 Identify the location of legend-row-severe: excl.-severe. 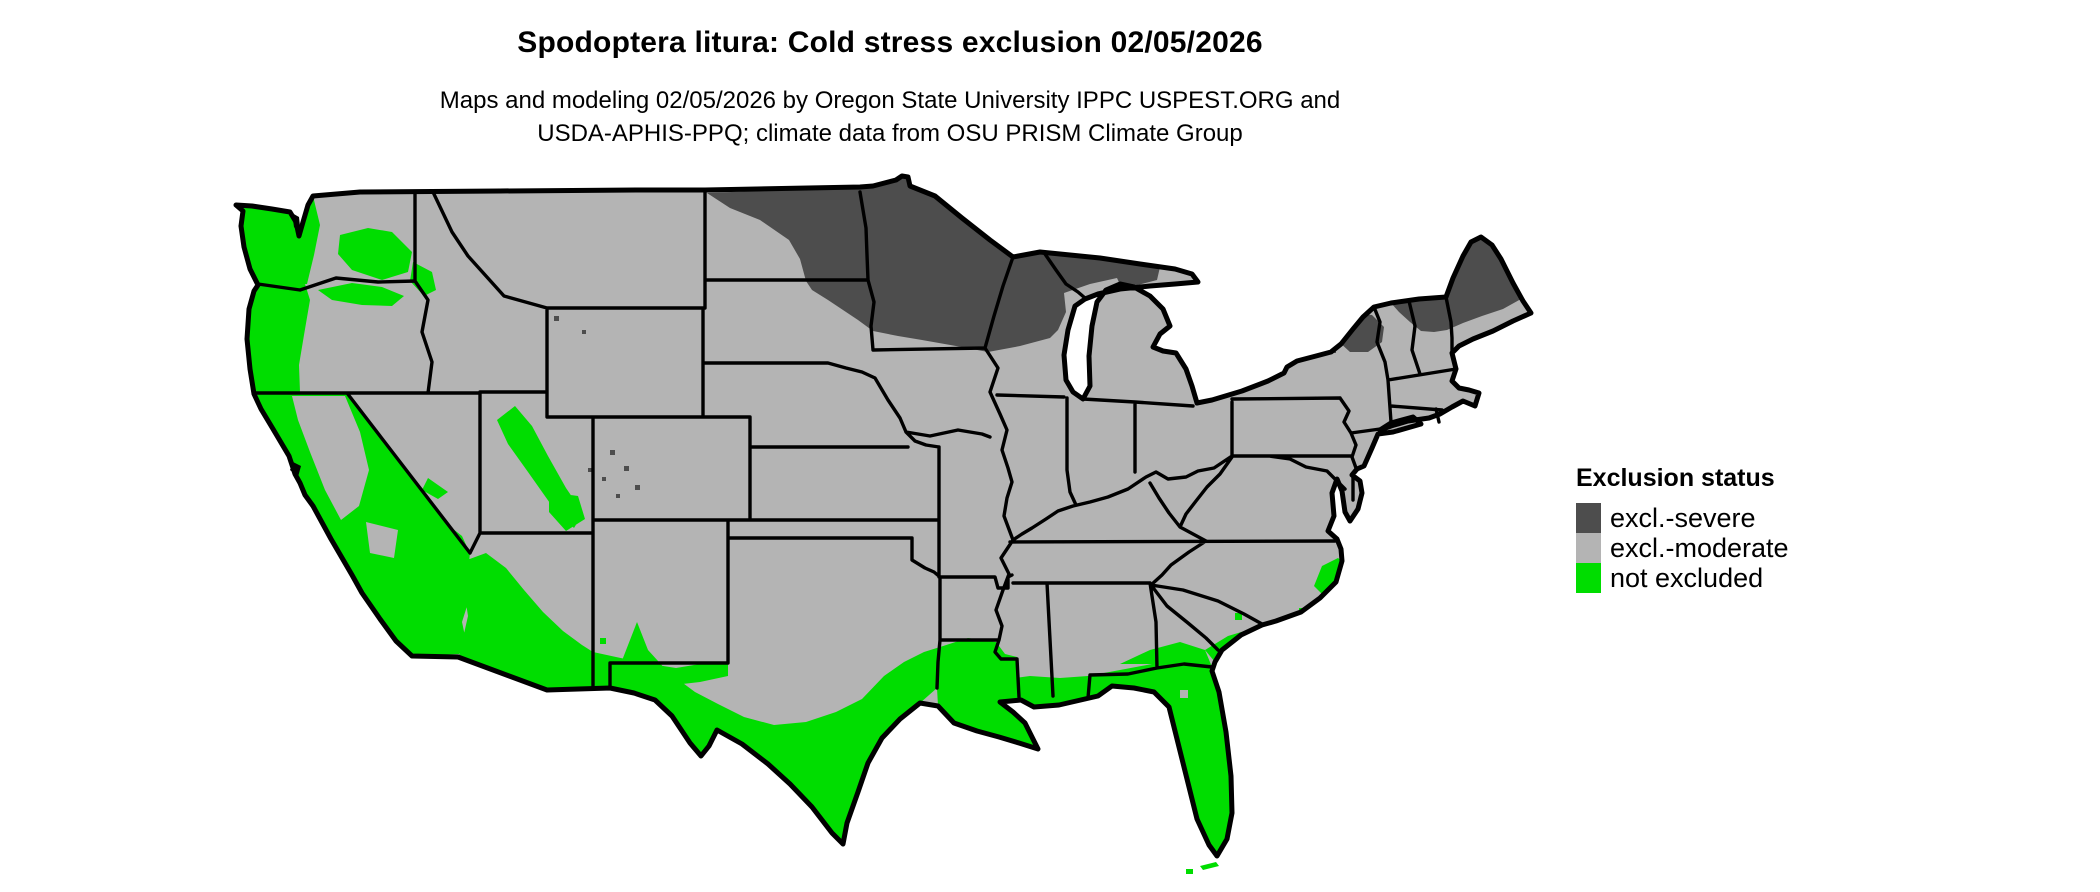
(1682, 518).